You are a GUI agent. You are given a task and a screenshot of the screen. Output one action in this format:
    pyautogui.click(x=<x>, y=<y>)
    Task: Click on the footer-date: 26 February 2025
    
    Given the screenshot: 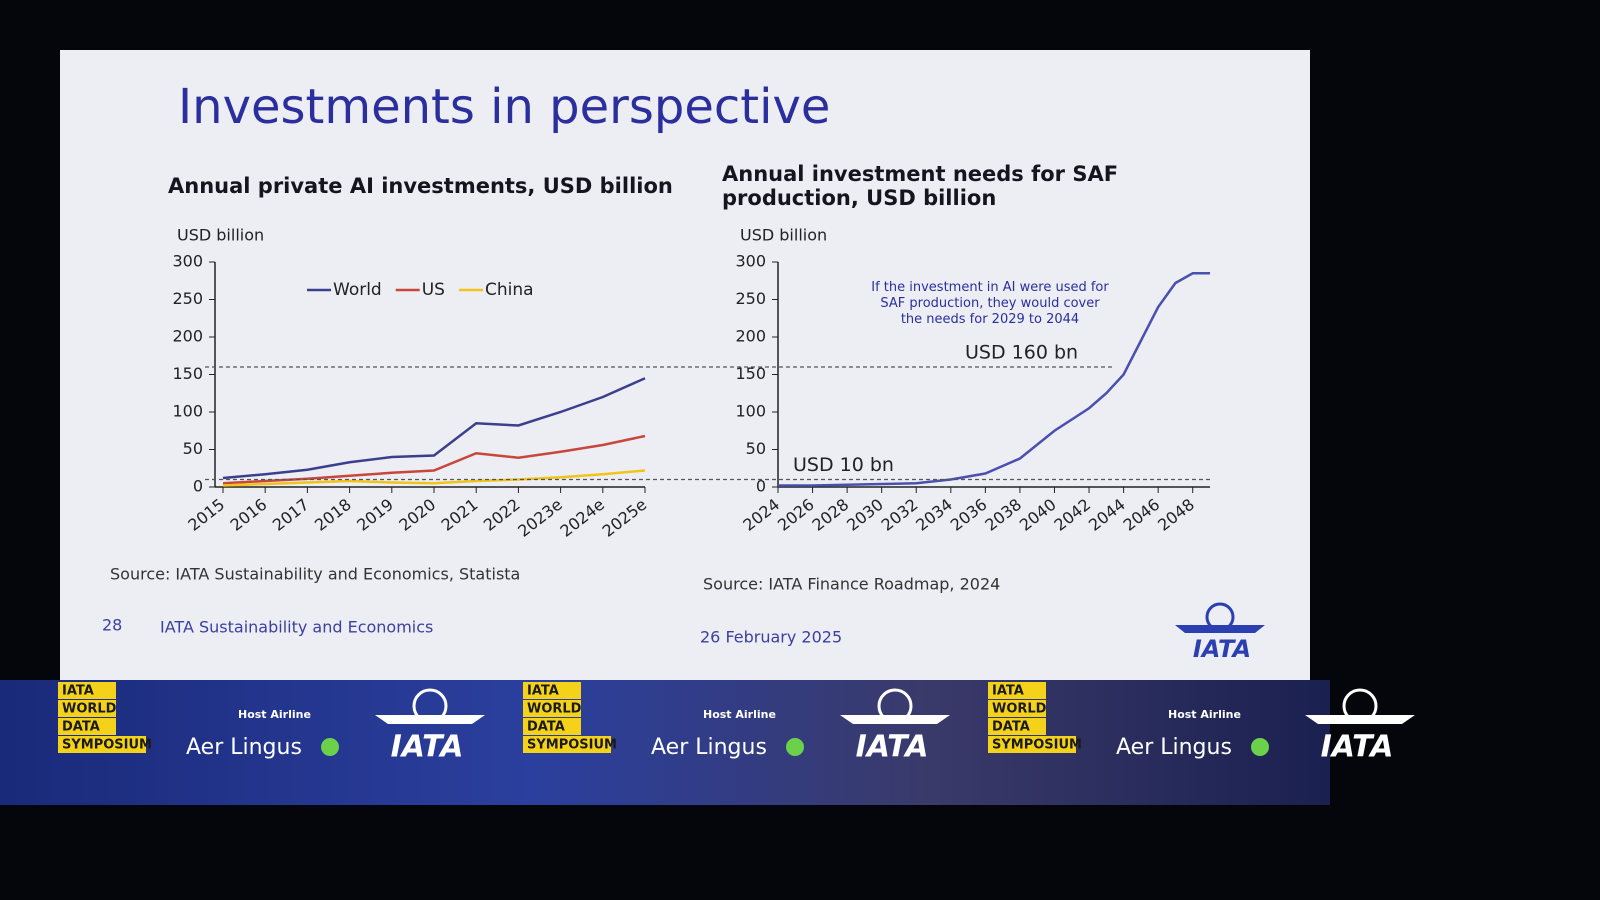 What is the action you would take?
    pyautogui.click(x=771, y=637)
    